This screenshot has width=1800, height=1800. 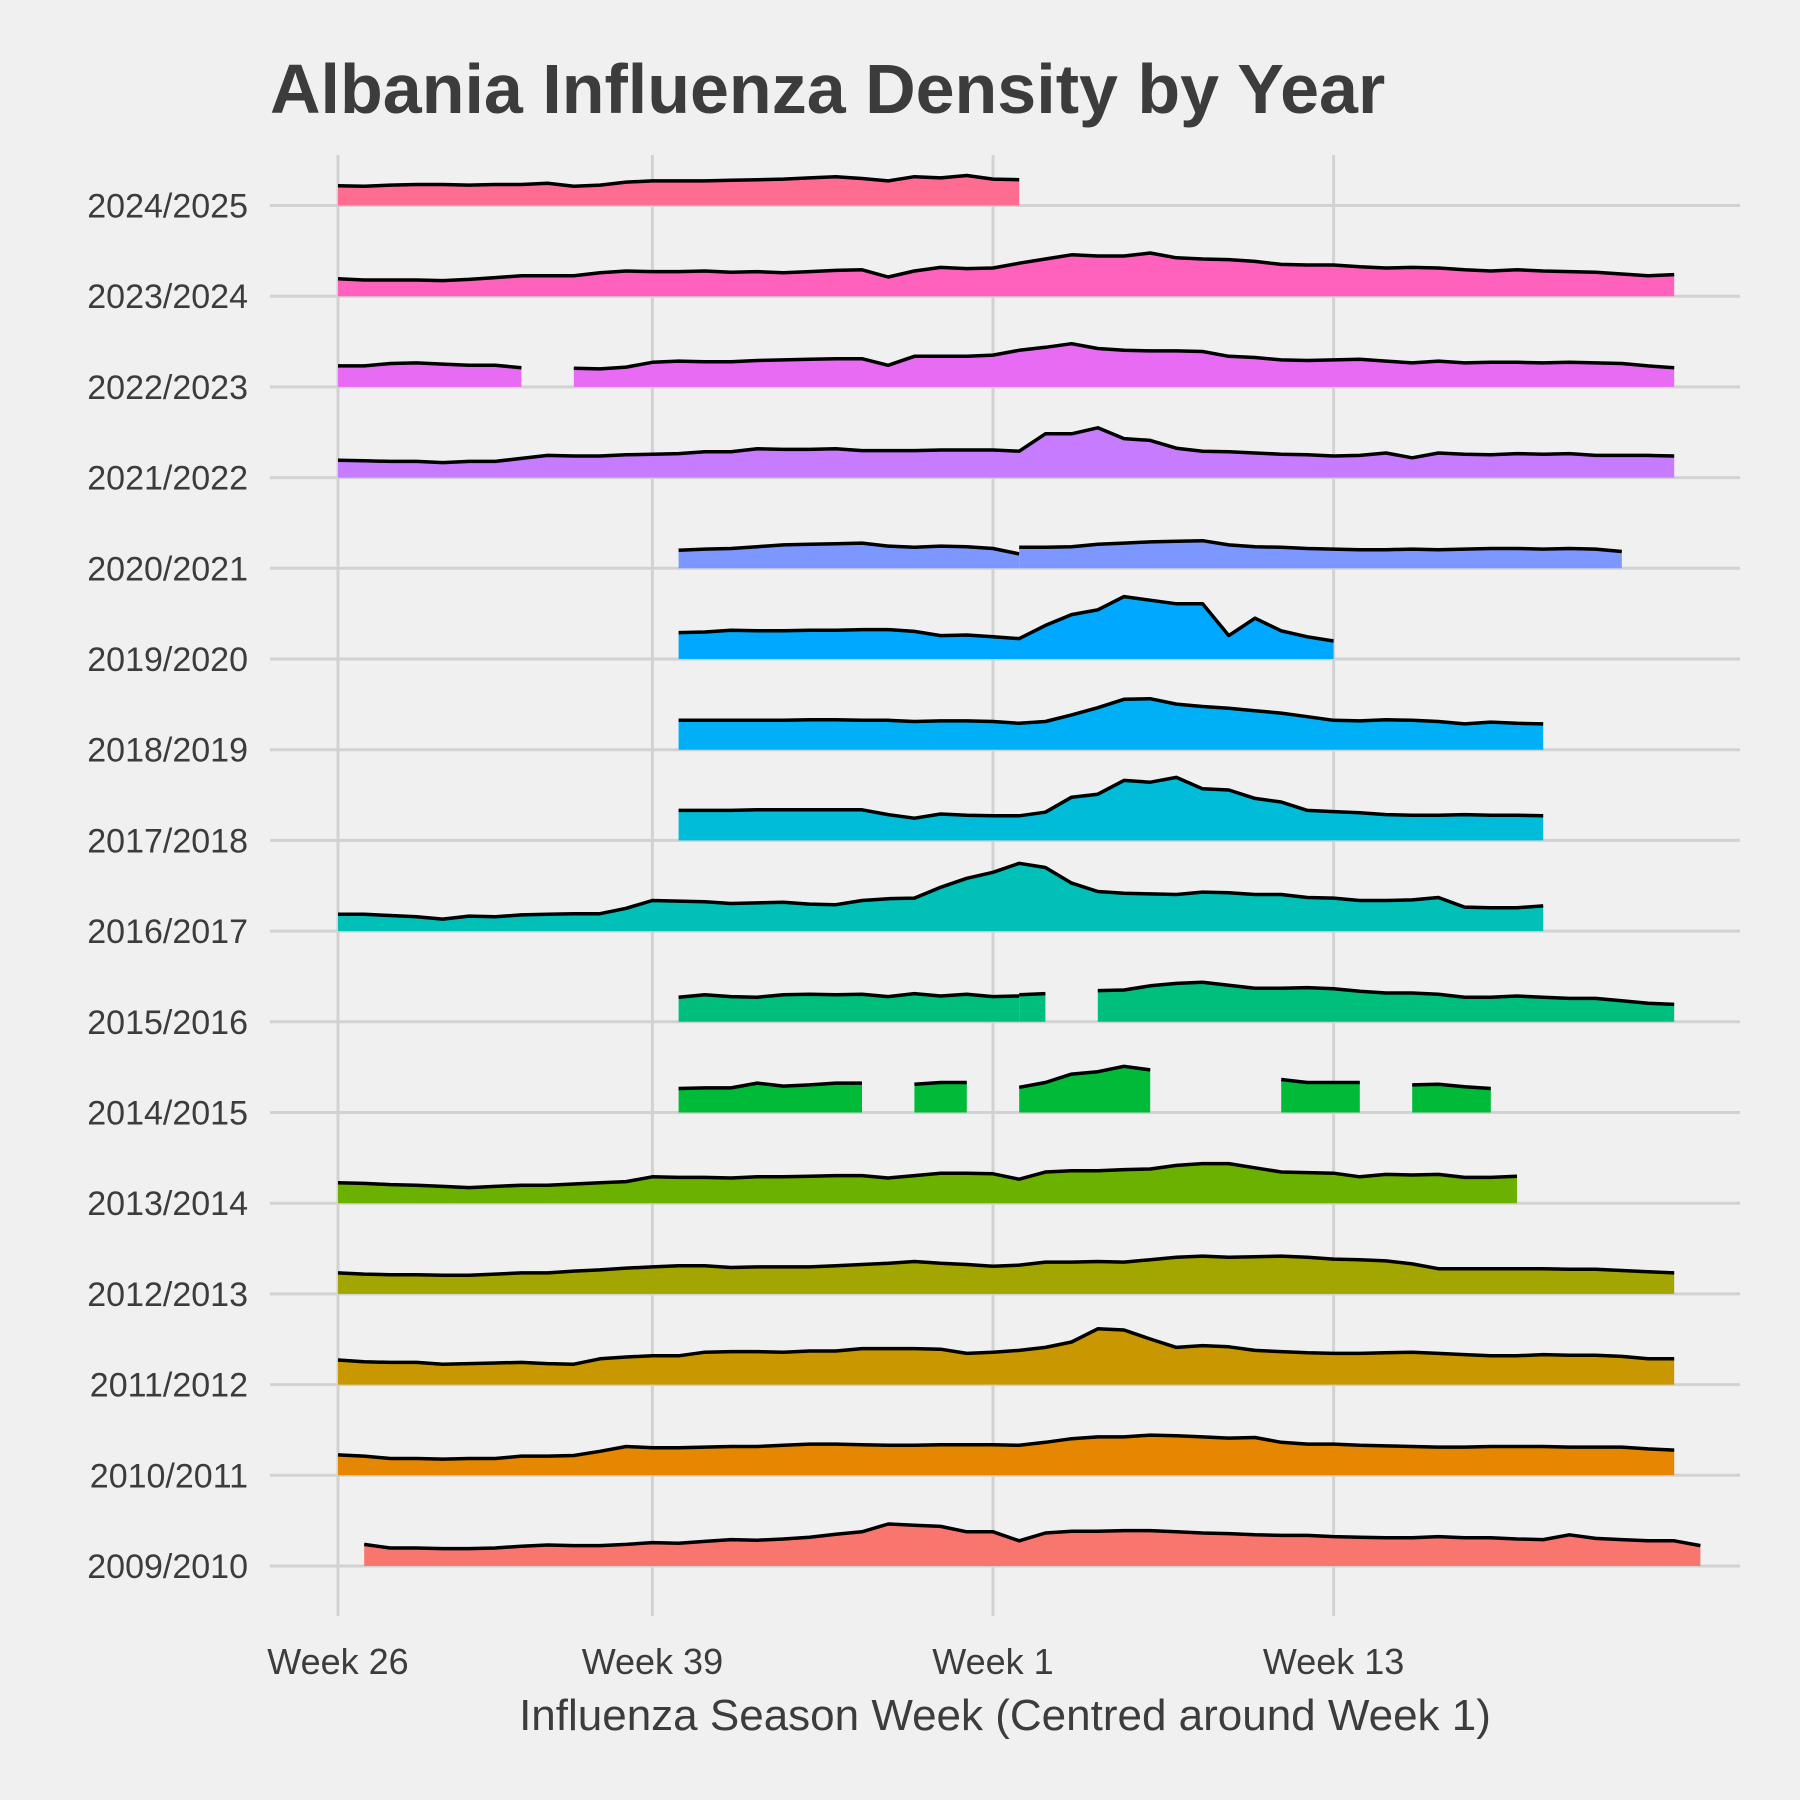 I want to click on x-tick-label: Week 39, so click(x=652, y=1661).